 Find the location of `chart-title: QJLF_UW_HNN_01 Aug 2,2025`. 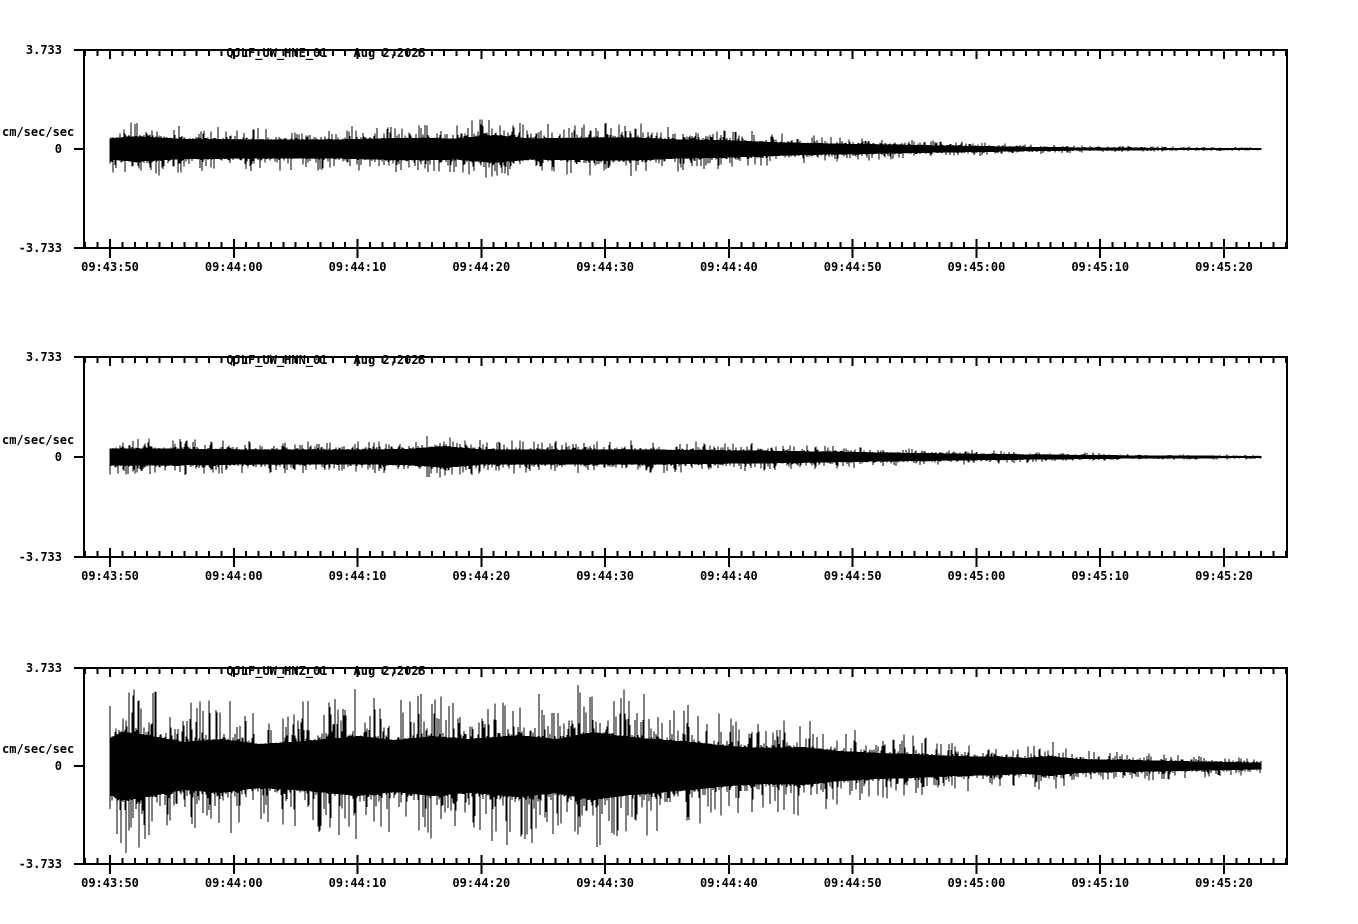

chart-title: QJLF_UW_HNN_01 Aug 2,2025 is located at coordinates (304, 360).